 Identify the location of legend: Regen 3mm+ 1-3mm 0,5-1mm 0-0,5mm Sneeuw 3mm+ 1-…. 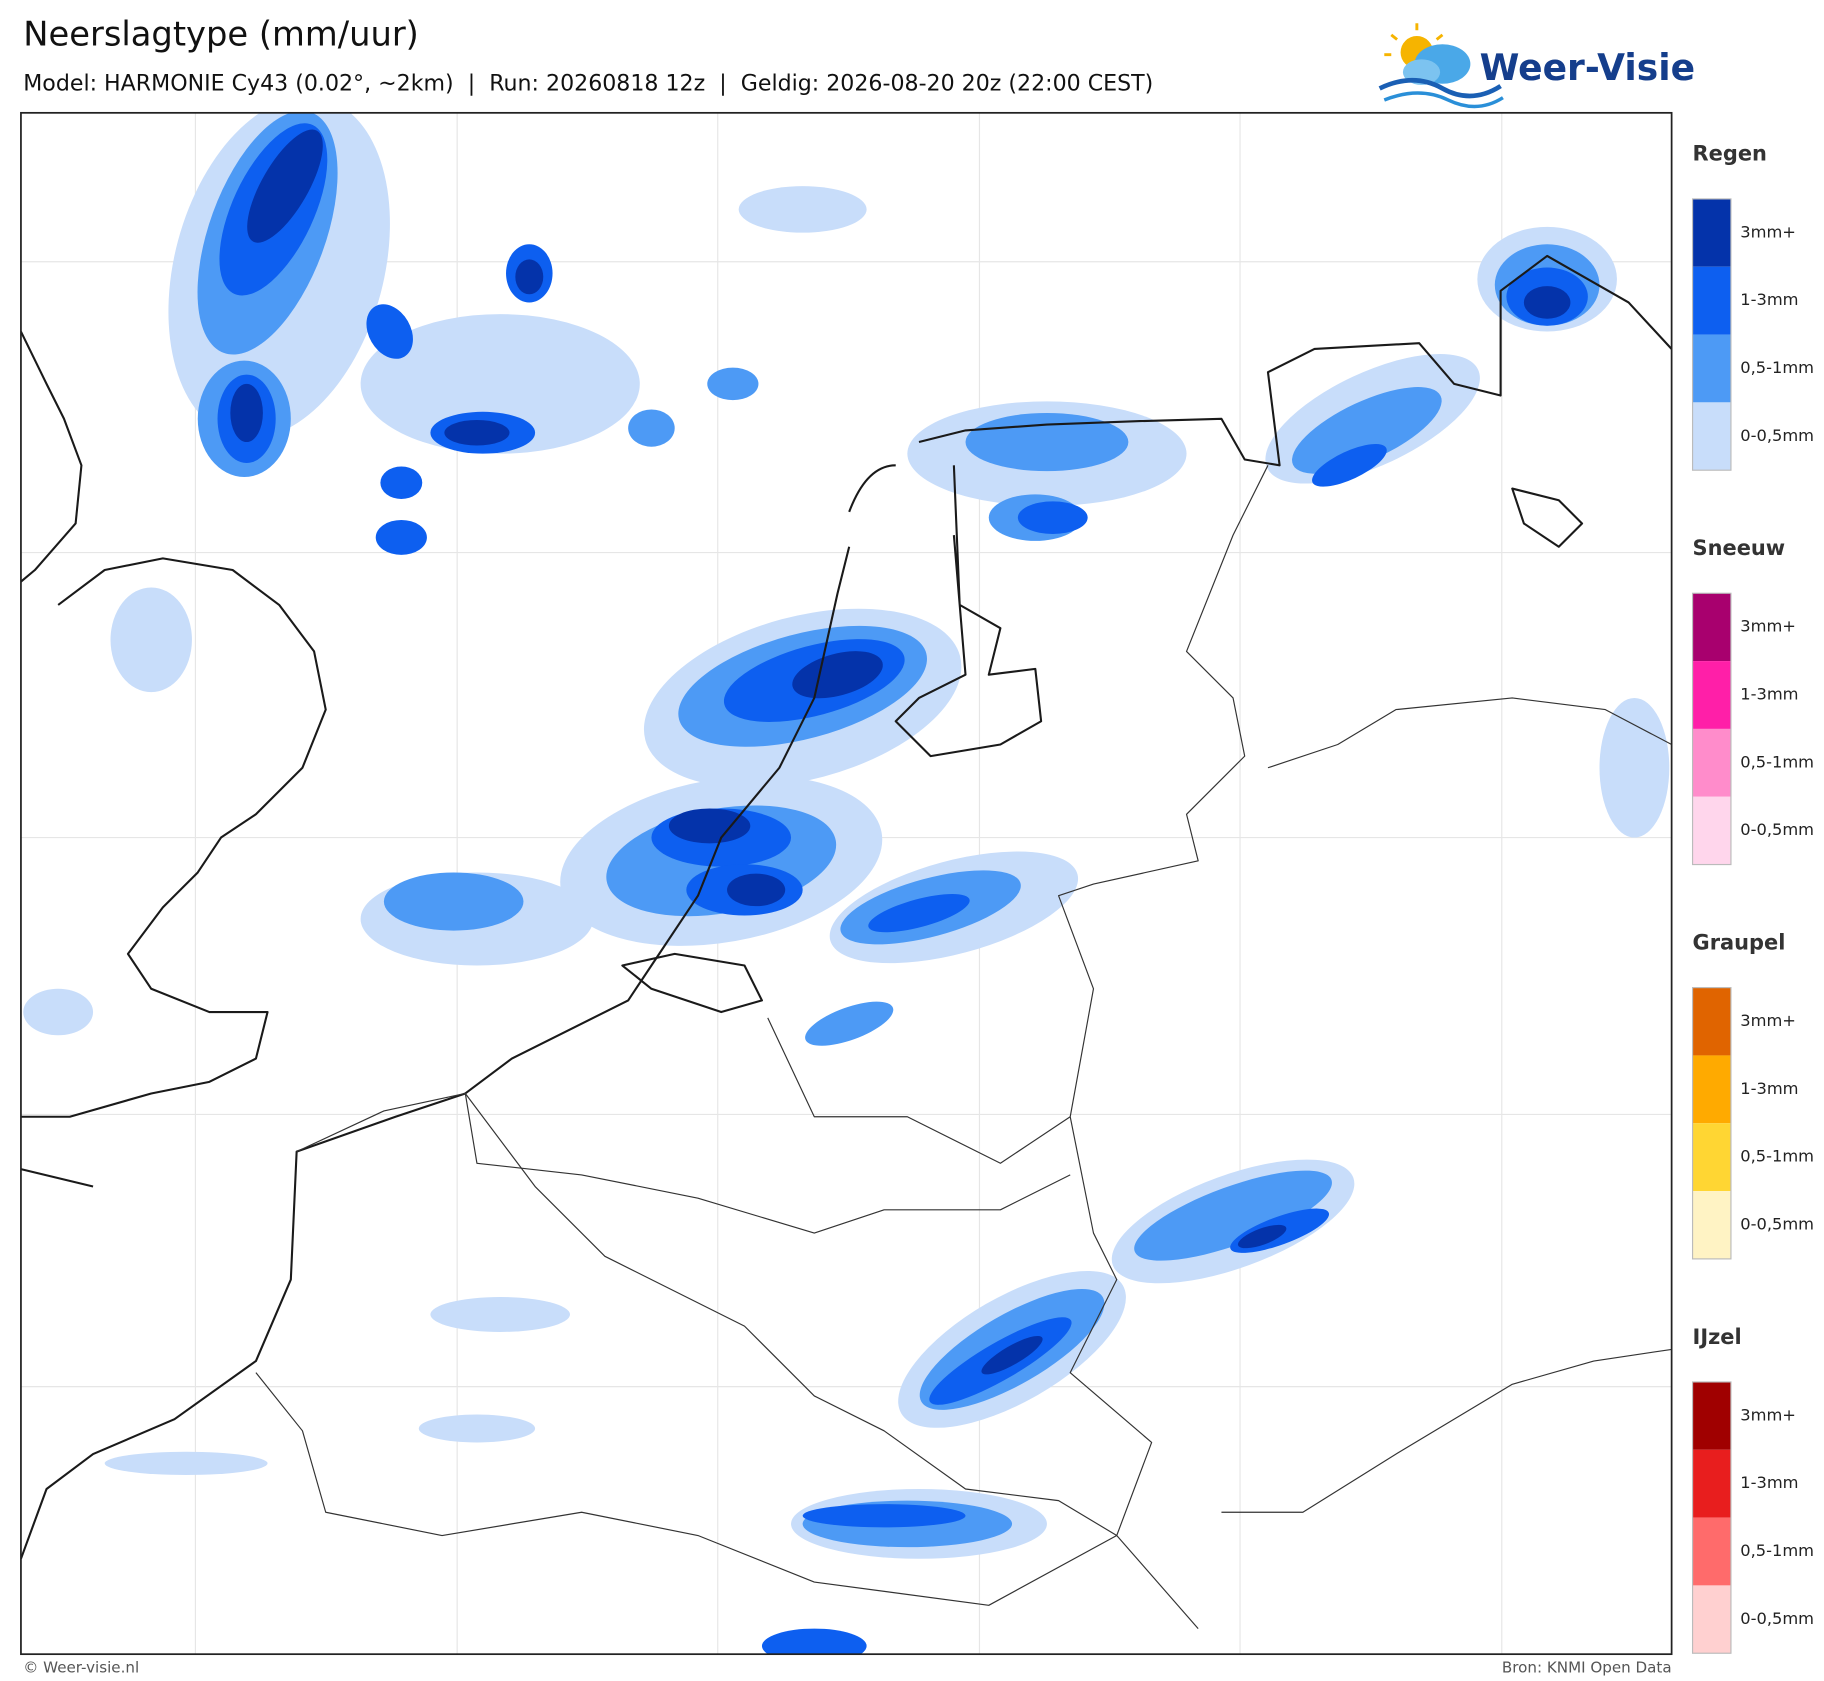
(1752, 898).